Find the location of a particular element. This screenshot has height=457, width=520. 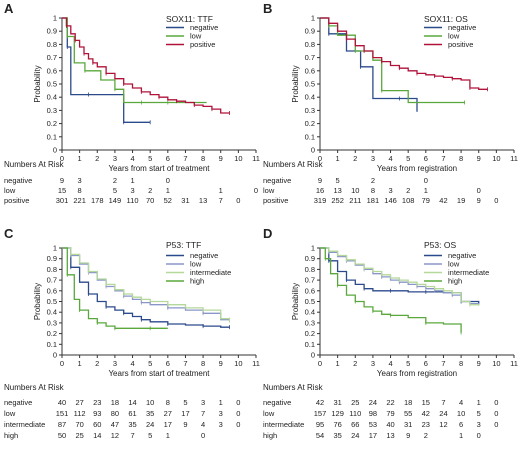

legend-label-d-high: high is located at coordinates (455, 281).